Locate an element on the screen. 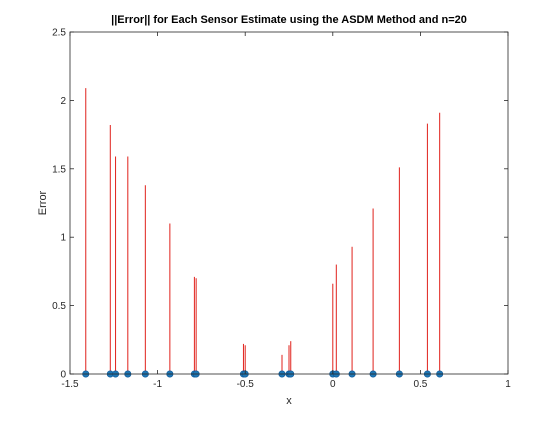  y-tick-label: 1 is located at coordinates (63, 238).